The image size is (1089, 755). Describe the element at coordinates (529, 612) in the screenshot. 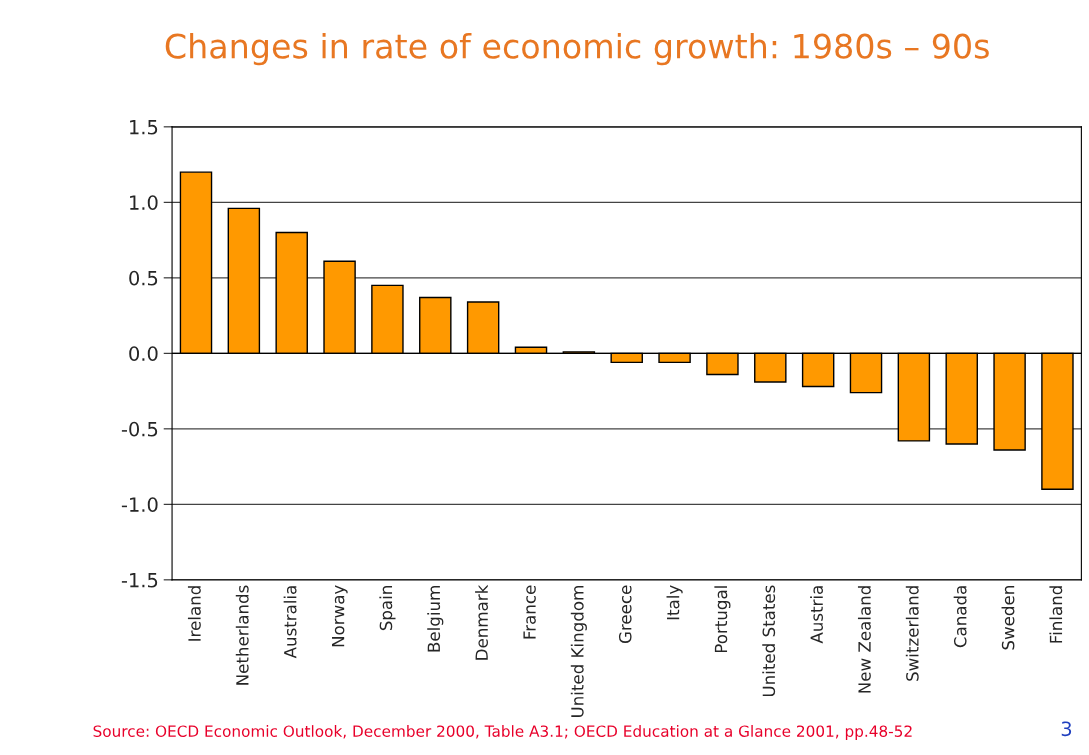

I see `x-tick-label: France` at that location.